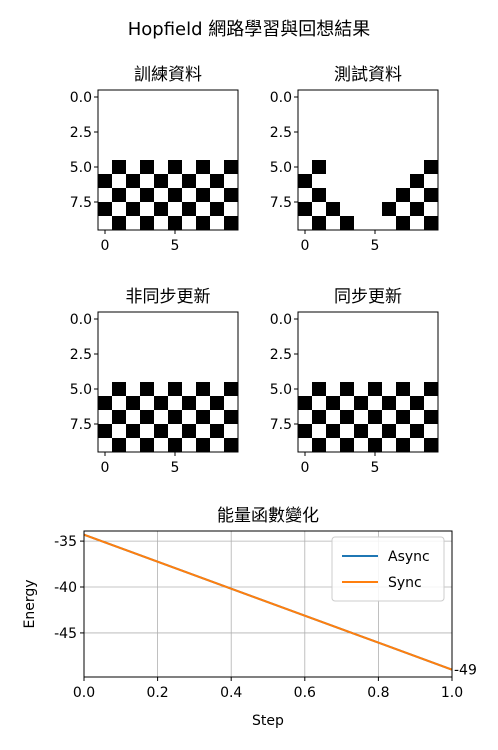 The width and height of the screenshot is (498, 750). Describe the element at coordinates (465, 671) in the screenshot. I see `end-value-annotation: -49` at that location.